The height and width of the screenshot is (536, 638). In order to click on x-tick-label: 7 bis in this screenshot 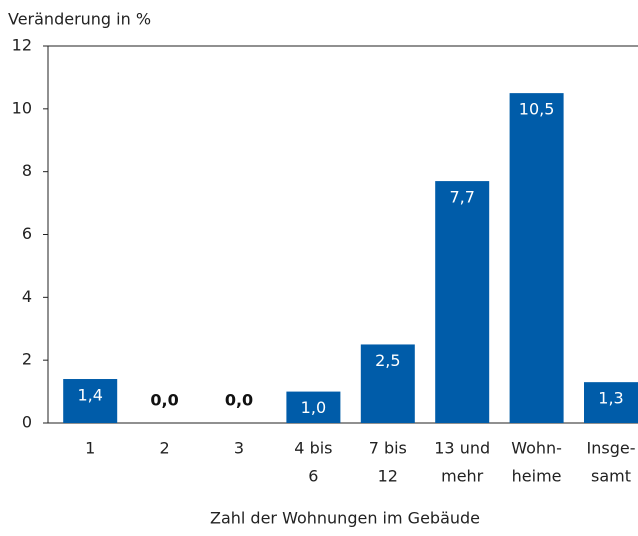, I will do `click(388, 448)`.